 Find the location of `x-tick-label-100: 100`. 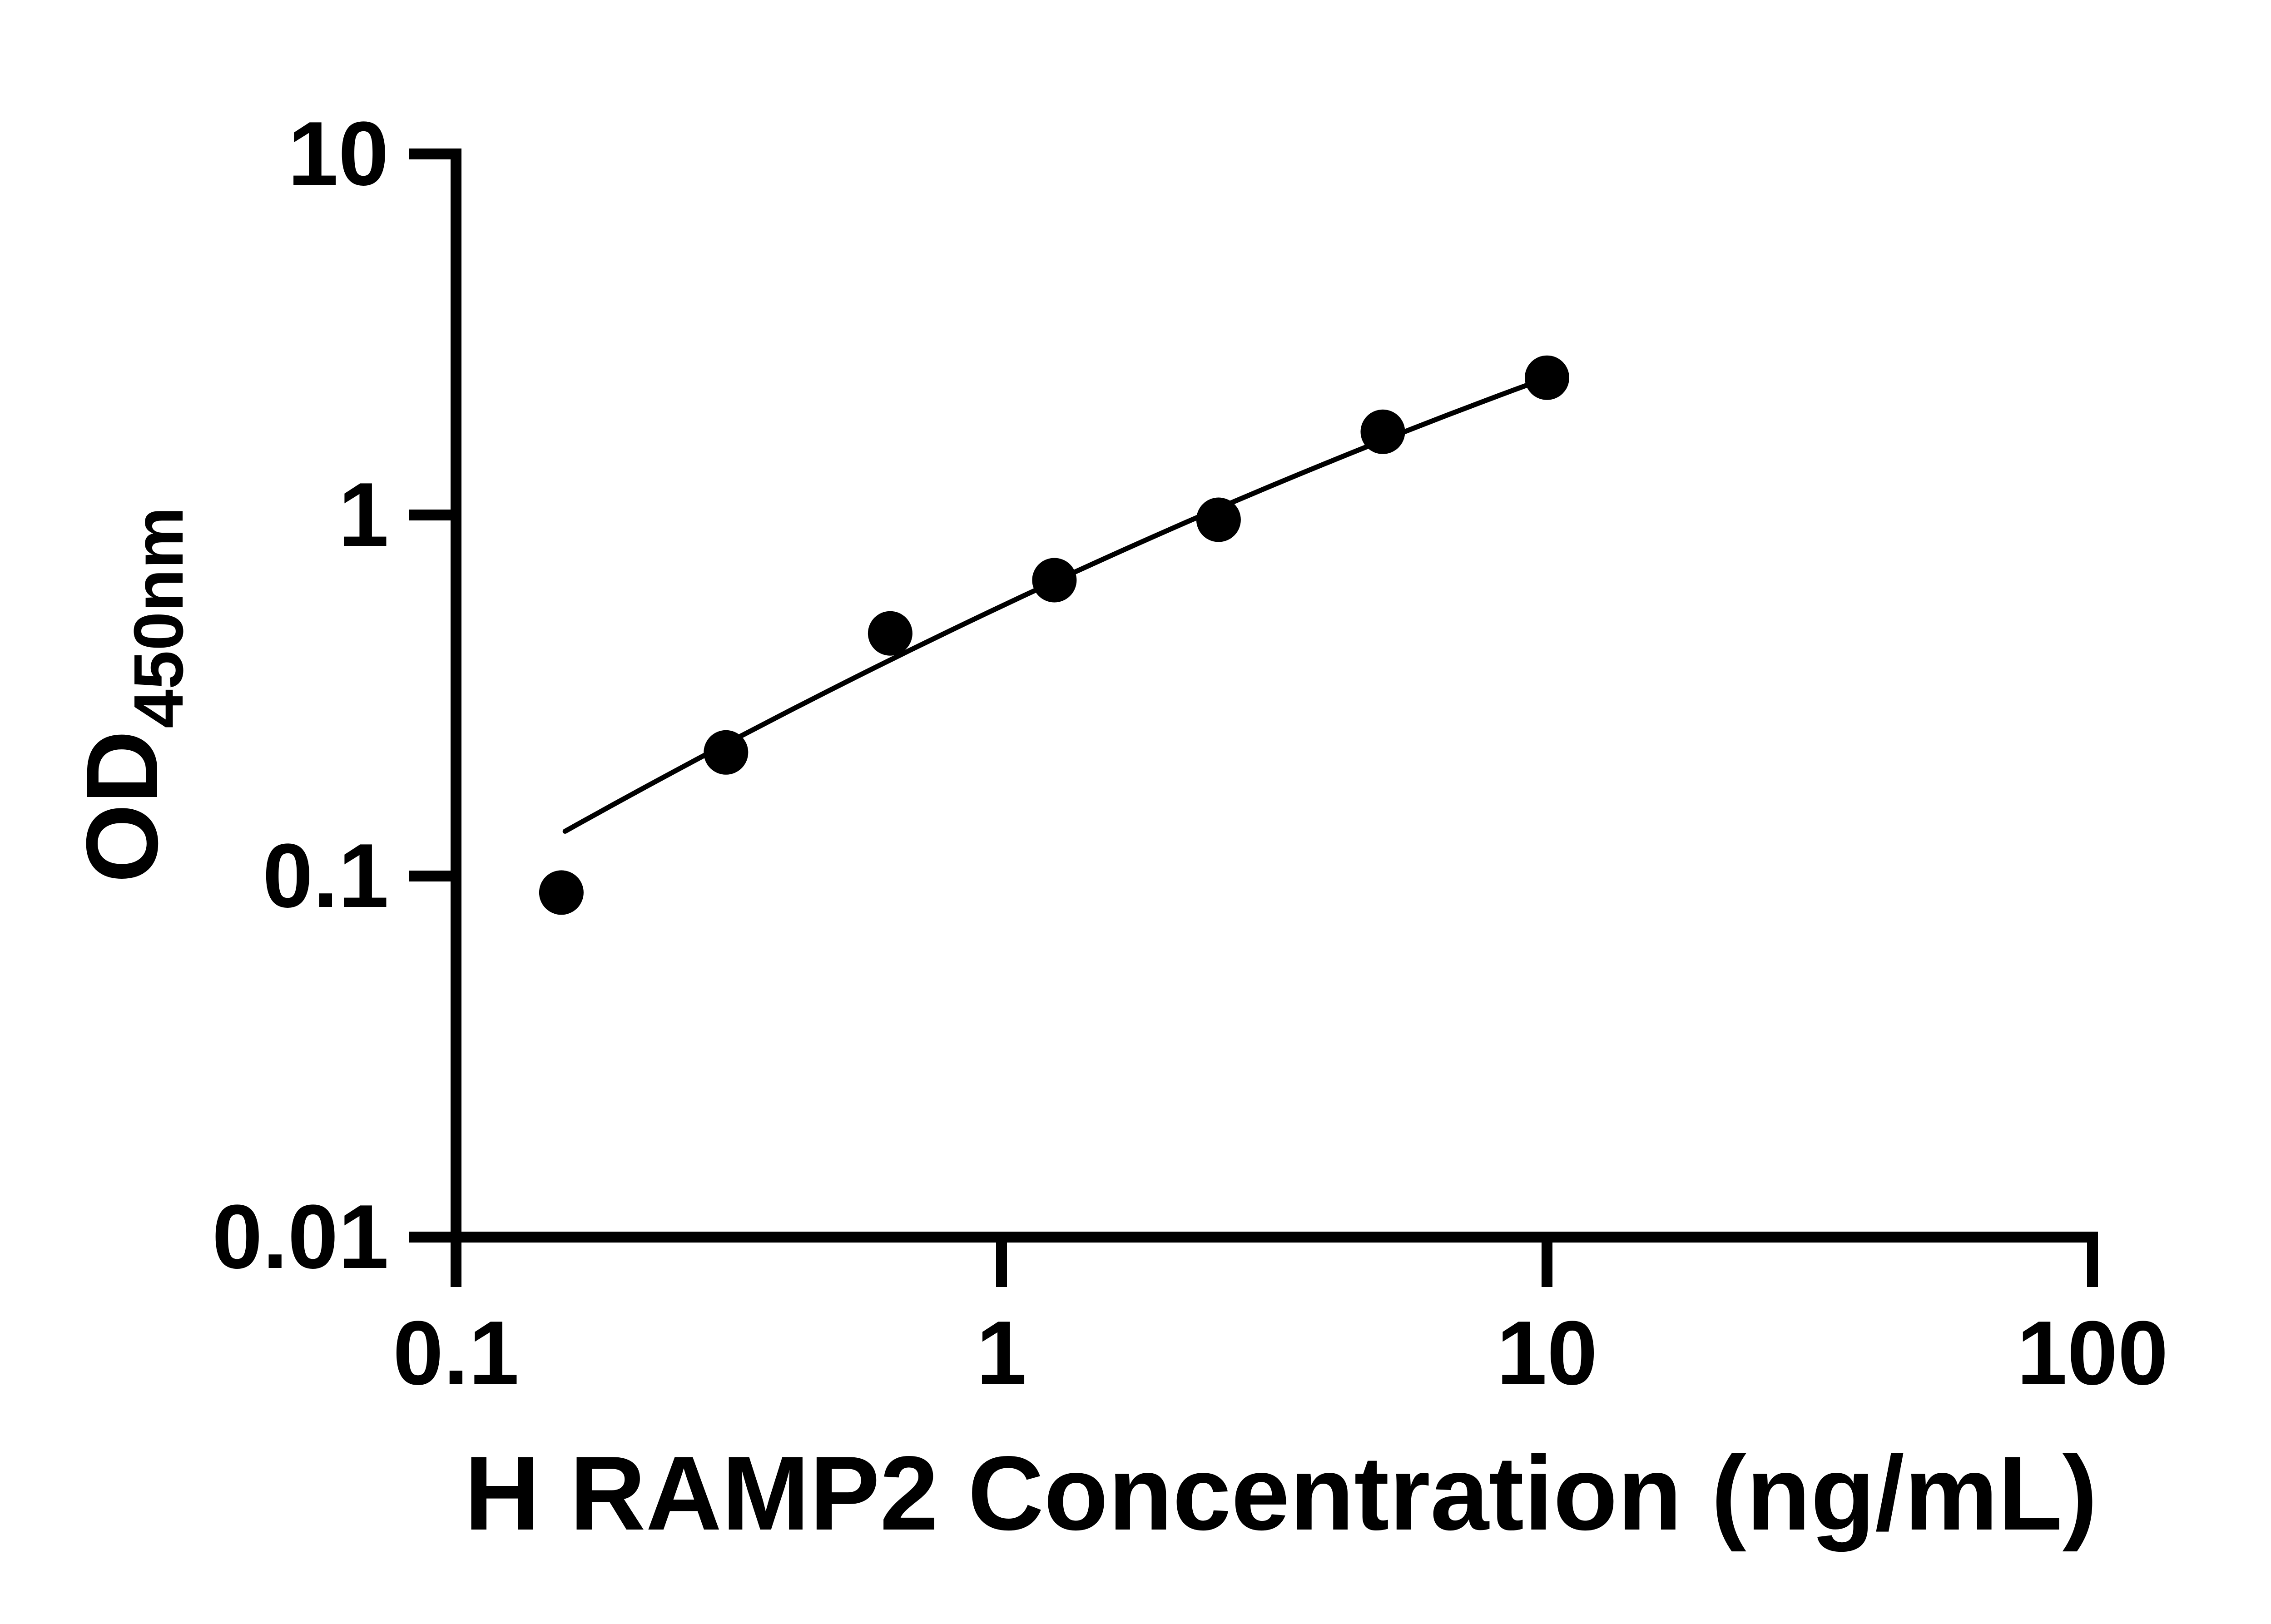

x-tick-label-100: 100 is located at coordinates (2092, 1353).